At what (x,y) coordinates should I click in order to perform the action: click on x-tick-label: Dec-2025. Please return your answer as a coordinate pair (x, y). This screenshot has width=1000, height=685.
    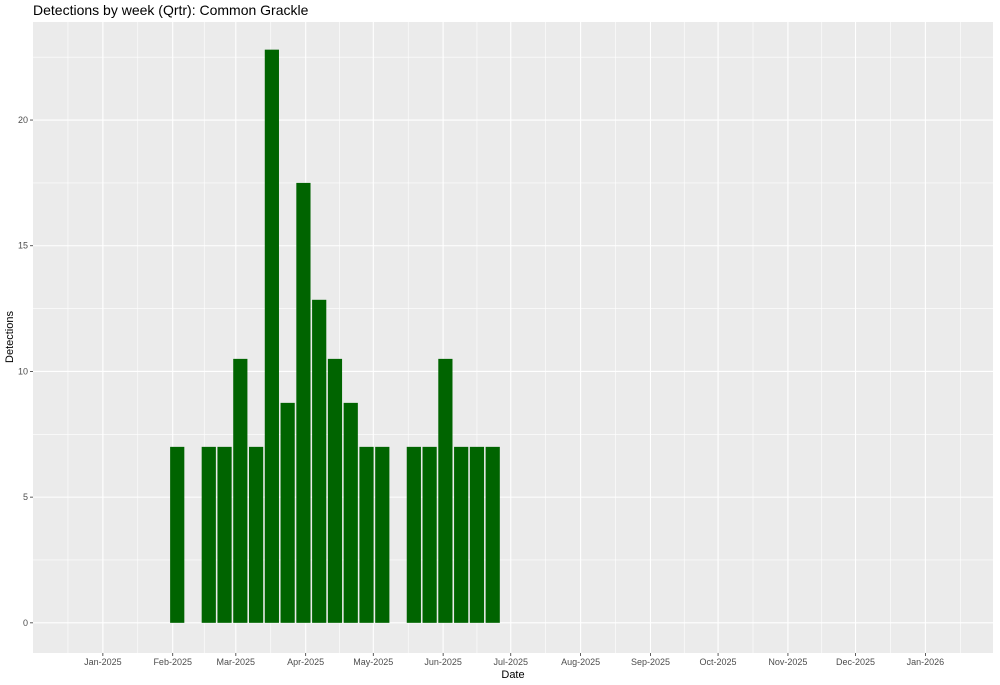
    Looking at the image, I should click on (855, 662).